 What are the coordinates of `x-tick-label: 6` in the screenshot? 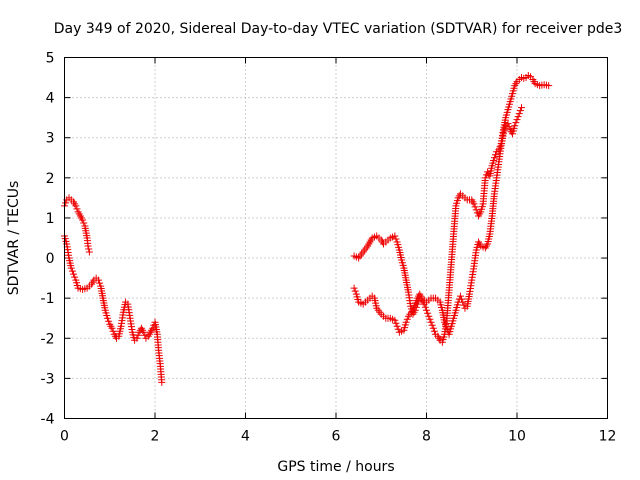 It's located at (336, 437).